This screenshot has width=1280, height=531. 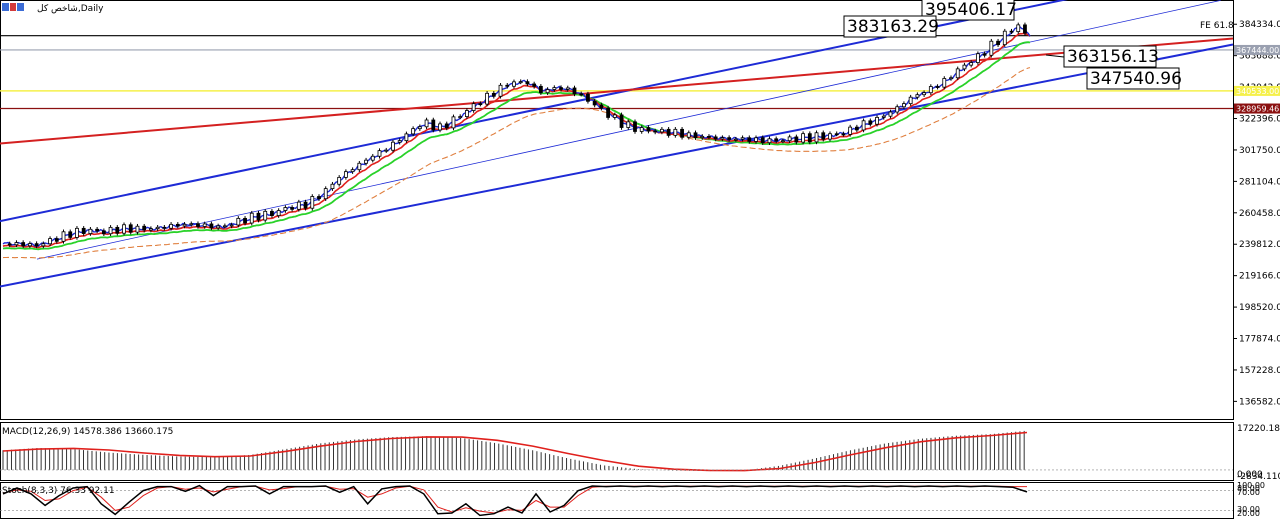 I want to click on price-tag-label: 367444.00, so click(x=1257, y=50).